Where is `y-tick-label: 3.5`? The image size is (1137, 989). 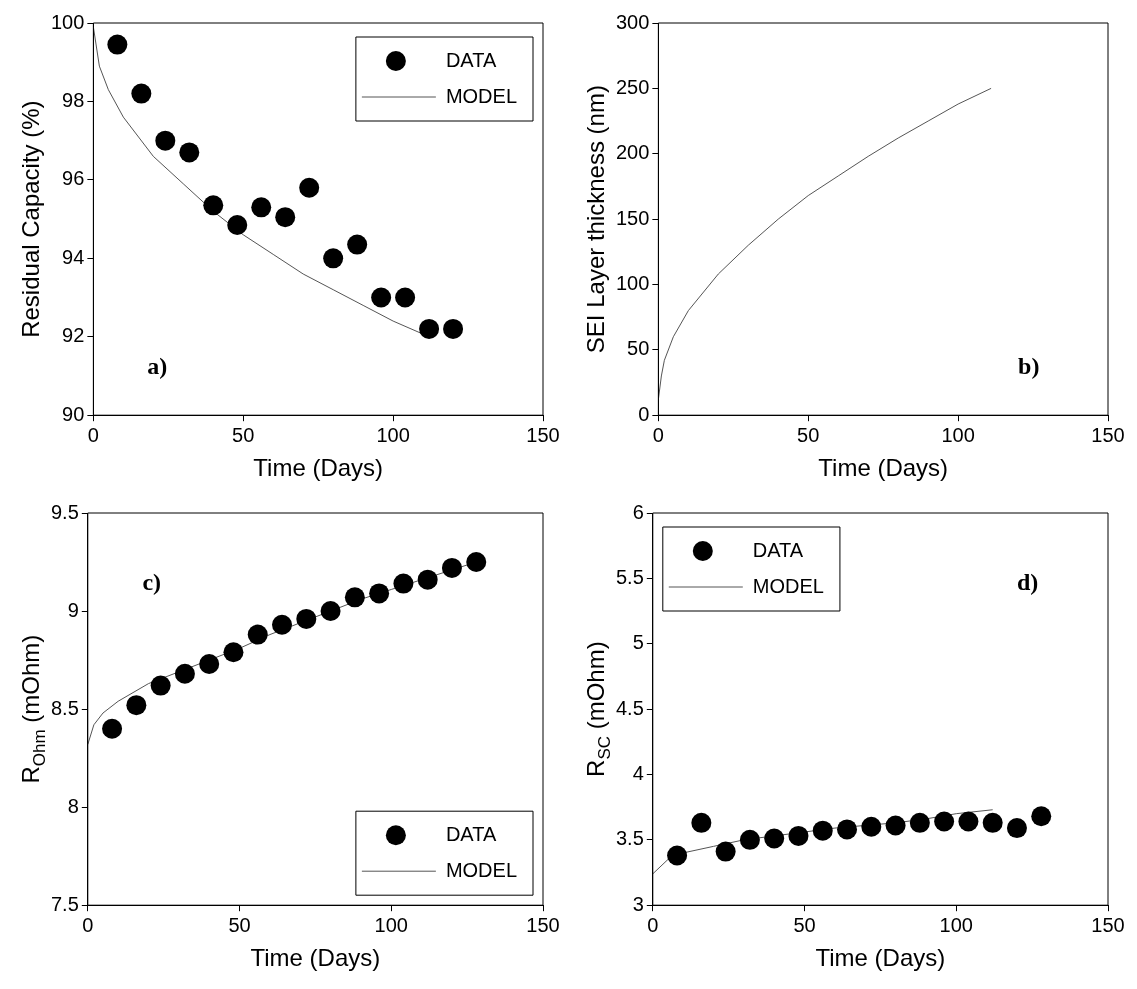 y-tick-label: 3.5 is located at coordinates (629, 838).